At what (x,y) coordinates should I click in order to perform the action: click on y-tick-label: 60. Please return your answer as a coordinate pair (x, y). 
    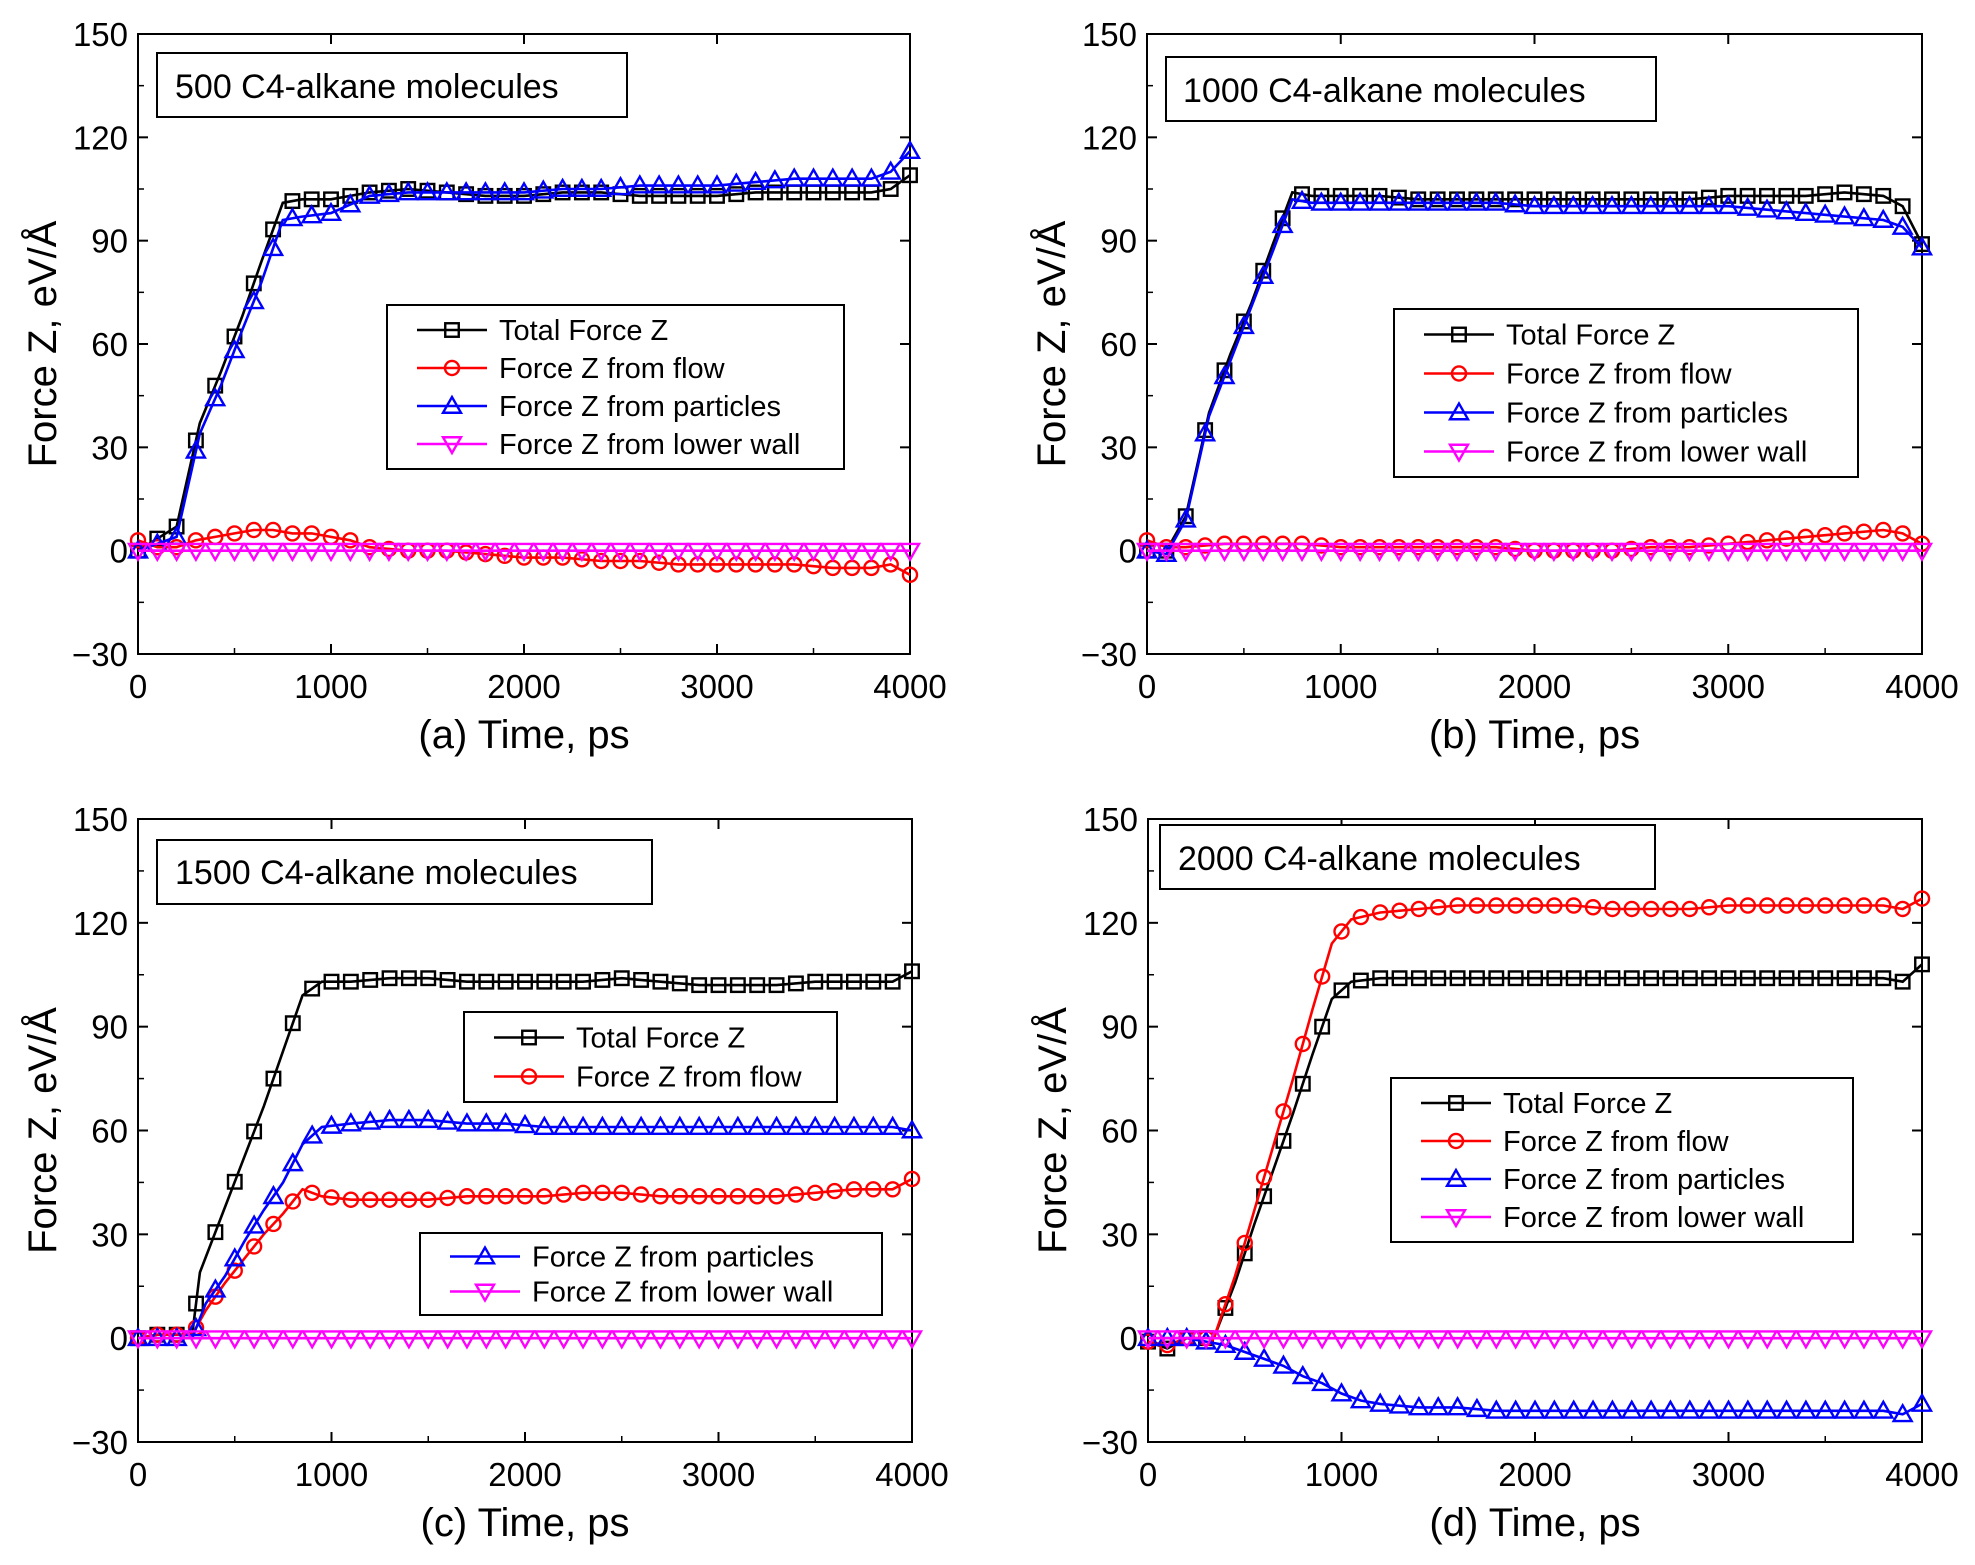
    Looking at the image, I should click on (109, 344).